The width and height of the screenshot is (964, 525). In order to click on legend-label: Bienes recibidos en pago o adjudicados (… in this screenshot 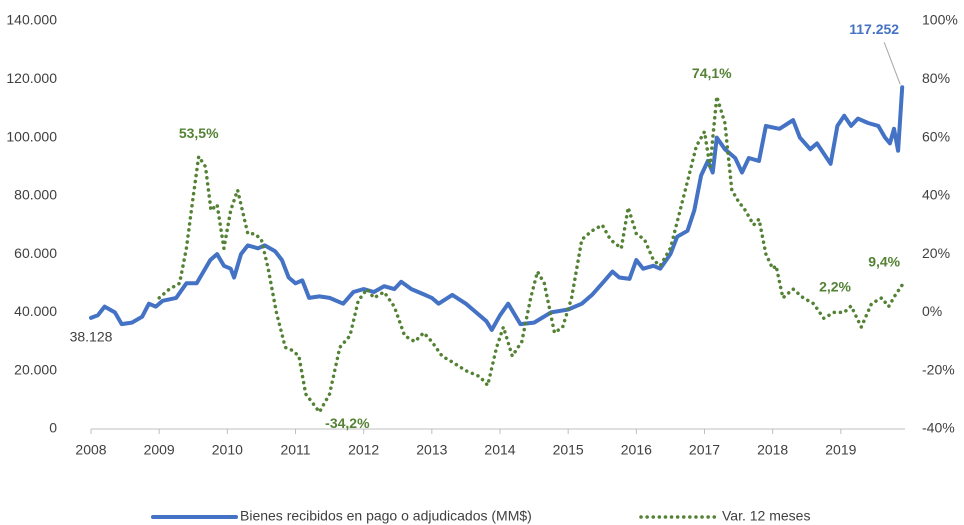, I will do `click(386, 516)`.